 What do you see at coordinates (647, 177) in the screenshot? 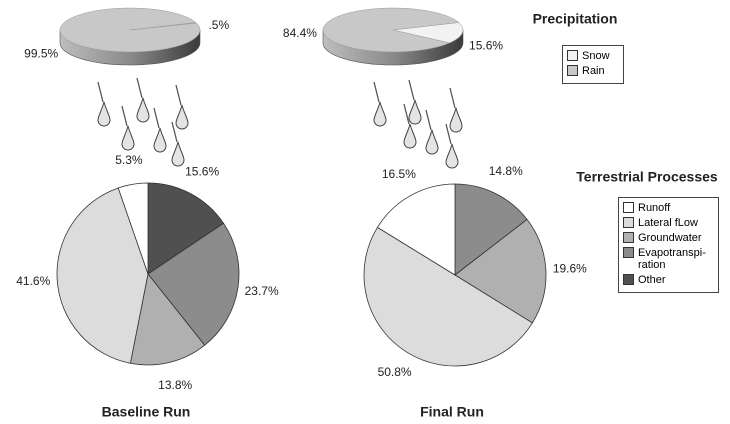
I see `section-title: Terrestrial Processes` at bounding box center [647, 177].